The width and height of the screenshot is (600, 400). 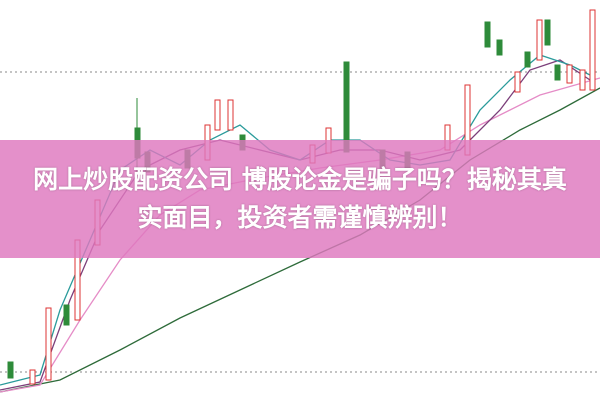 I want to click on headline-line: 网上炒股配资公司 博股论金是骗子吗？揭秘其真, so click(x=300, y=179).